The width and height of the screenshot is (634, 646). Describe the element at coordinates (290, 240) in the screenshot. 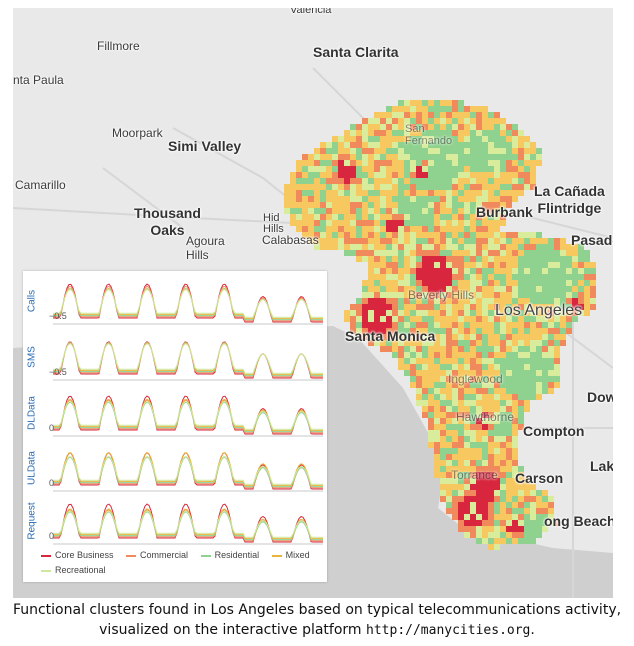

I see `place-label-calabasas: Calabasas` at that location.